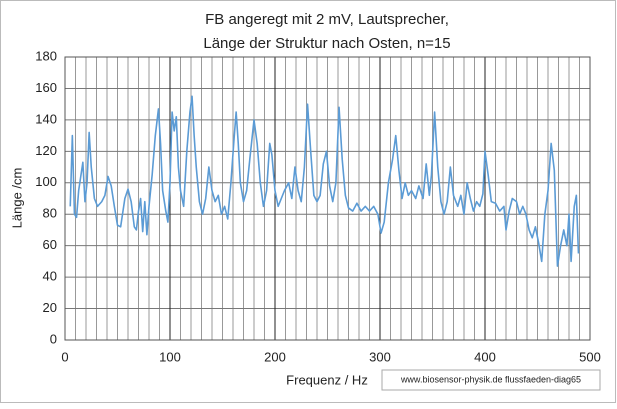  What do you see at coordinates (46, 181) in the screenshot?
I see `y-tick-label: 100` at bounding box center [46, 181].